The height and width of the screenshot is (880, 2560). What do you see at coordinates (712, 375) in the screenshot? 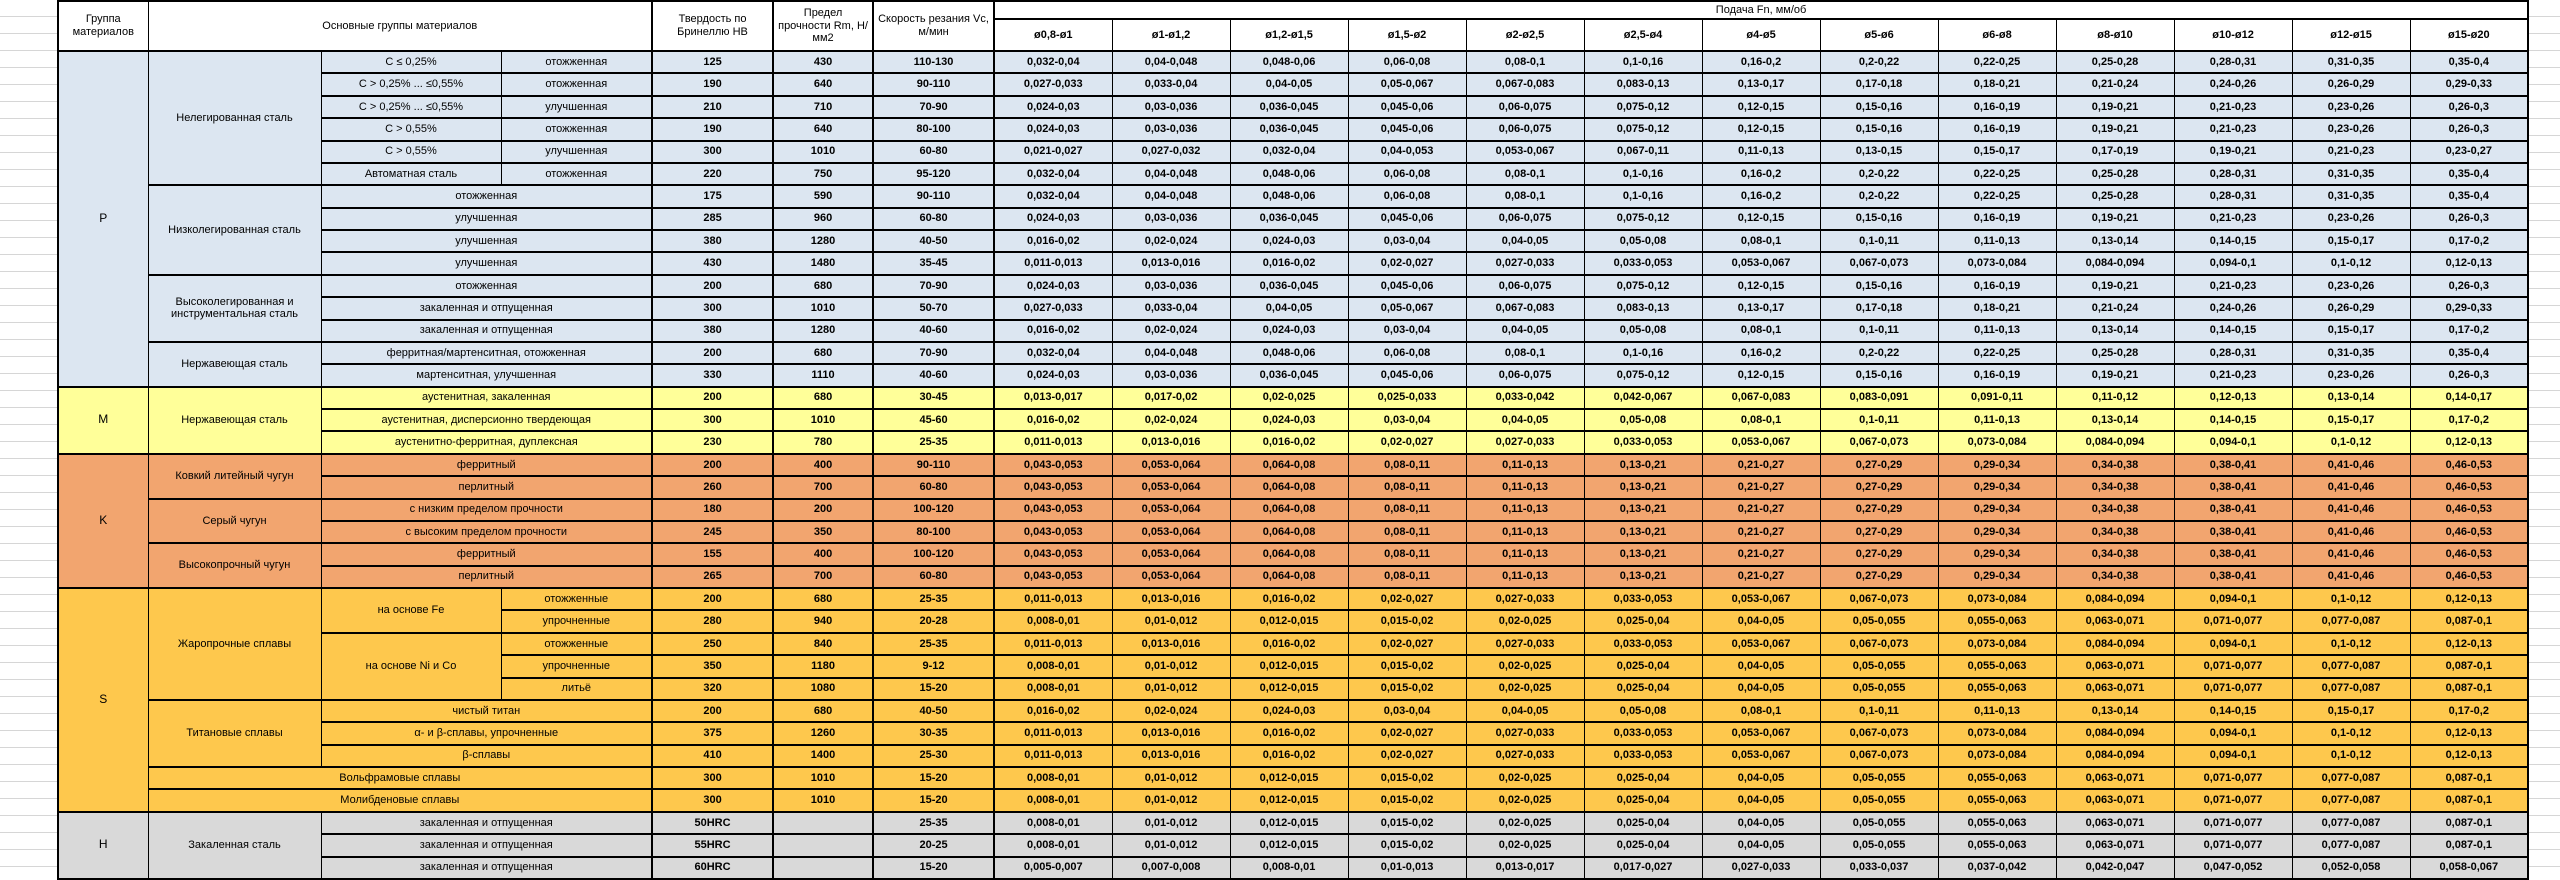
I see `hardness-hb-cell: 330` at bounding box center [712, 375].